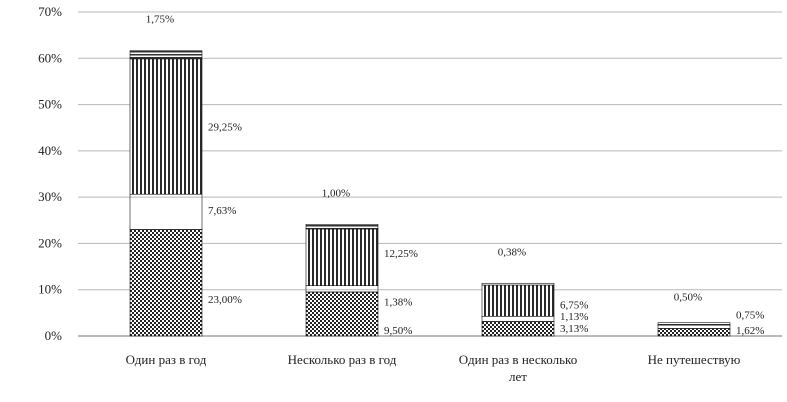 Image resolution: width=787 pixels, height=402 pixels. Describe the element at coordinates (50, 173) in the screenshot. I see `y-axis-tick-labels: 0% 10% 20% 30% 40% 50% 60% 70%` at that location.